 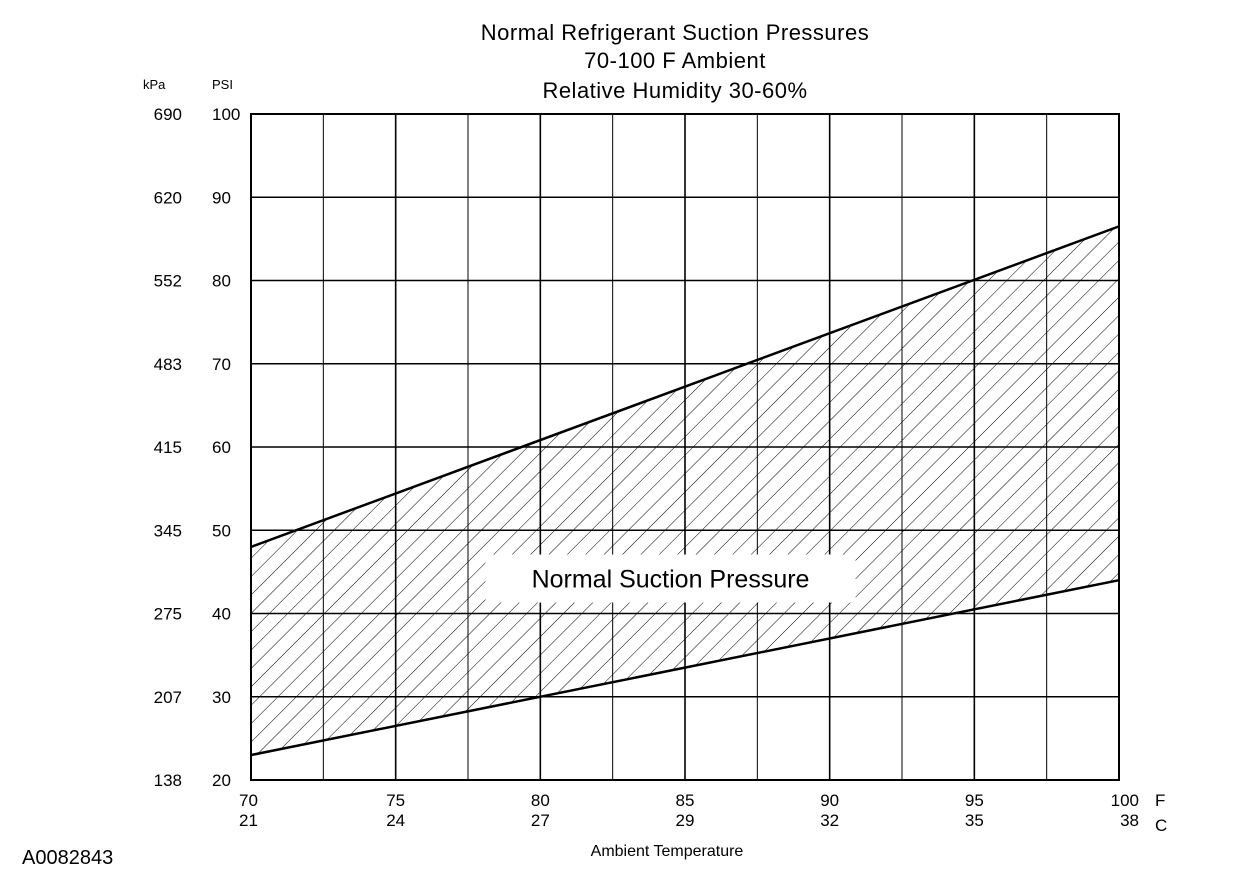 I want to click on chart-title-line-3: Relative Humidity 30-60%, so click(x=675, y=90).